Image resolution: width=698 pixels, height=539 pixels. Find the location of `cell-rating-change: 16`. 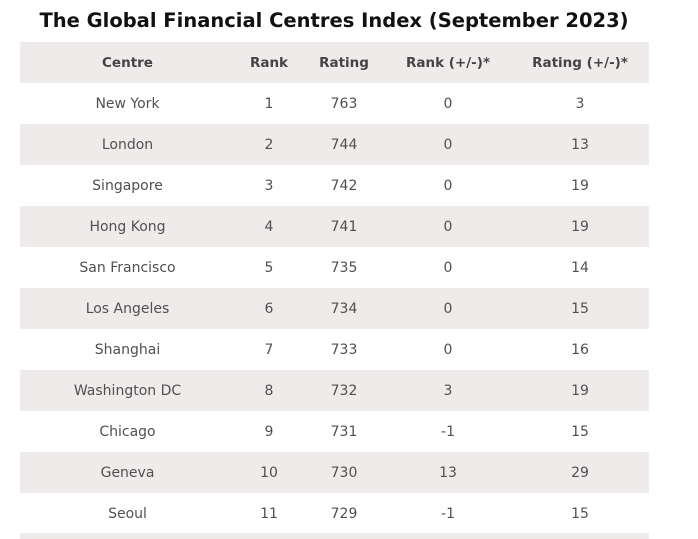

cell-rating-change: 16 is located at coordinates (580, 349).